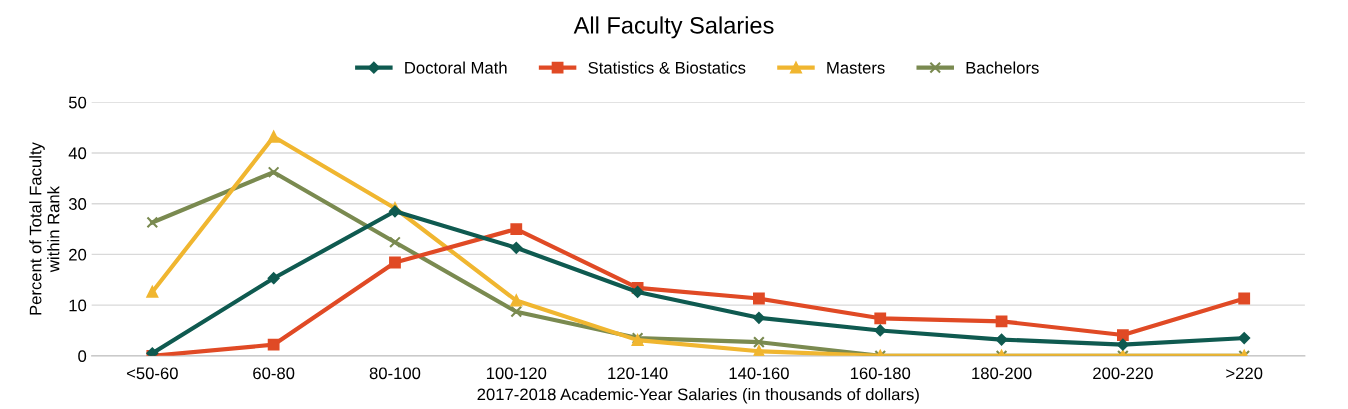  I want to click on x-tick-label: 140-160, so click(759, 373).